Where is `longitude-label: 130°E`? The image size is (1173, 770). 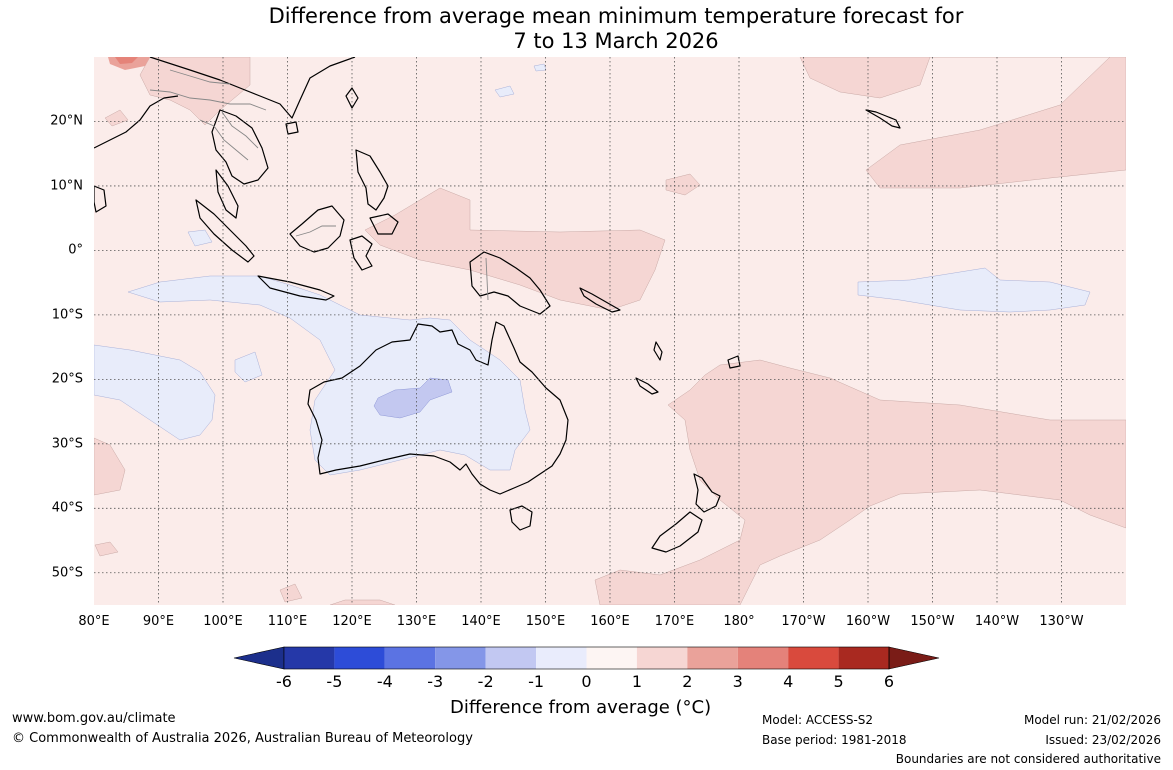 longitude-label: 130°E is located at coordinates (416, 621).